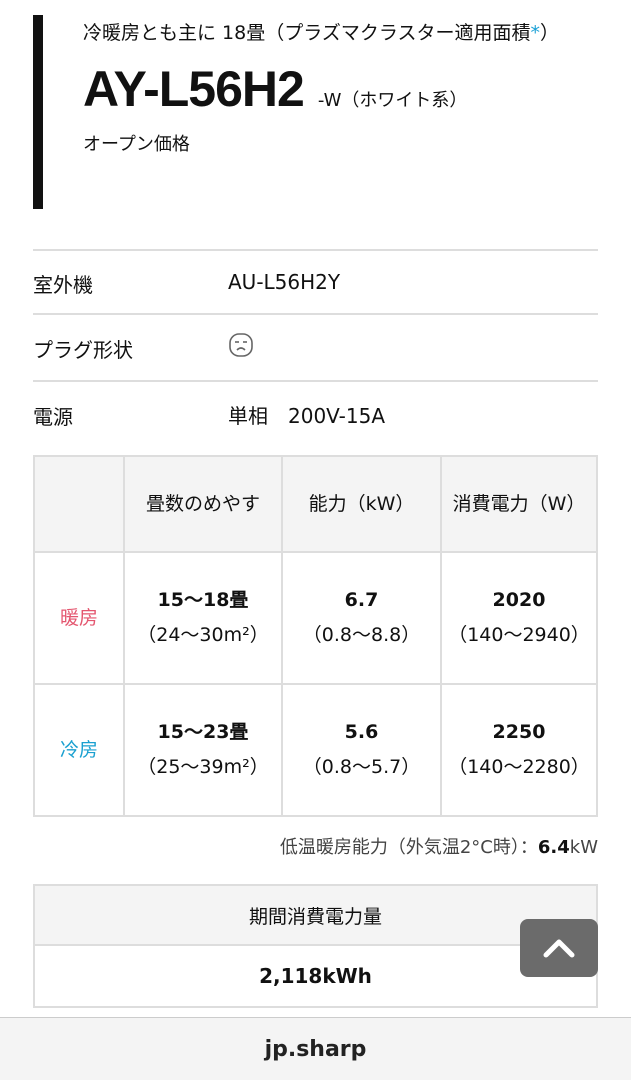 This screenshot has width=631, height=1080. I want to click on product-subtitle: 冷暖房とも主に 18畳（プラズマクラスター適用面積*）, so click(321, 33).